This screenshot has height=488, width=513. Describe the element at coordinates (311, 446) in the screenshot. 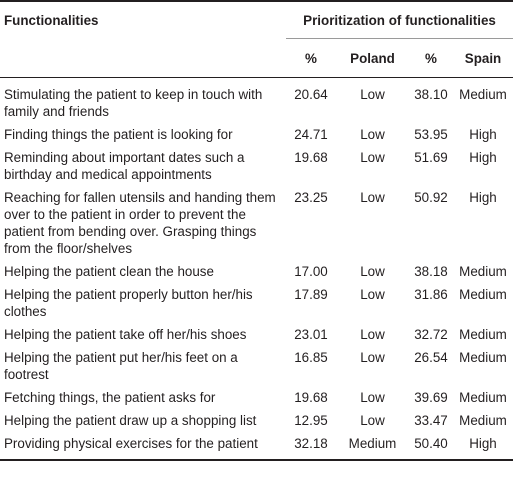

I see `poland-percent-cell: 32.18` at that location.